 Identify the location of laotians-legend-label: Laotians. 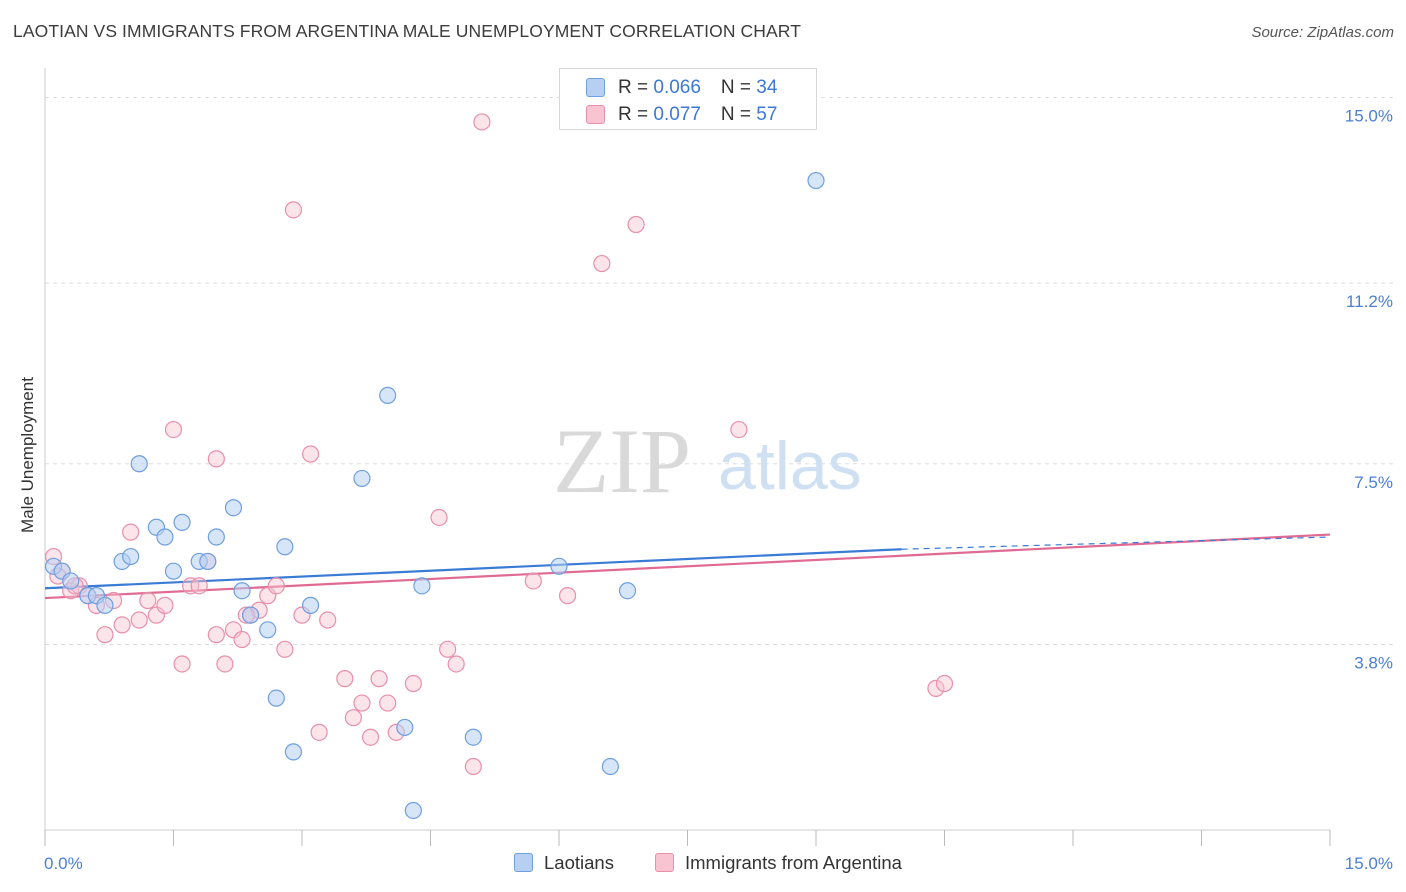
(579, 862).